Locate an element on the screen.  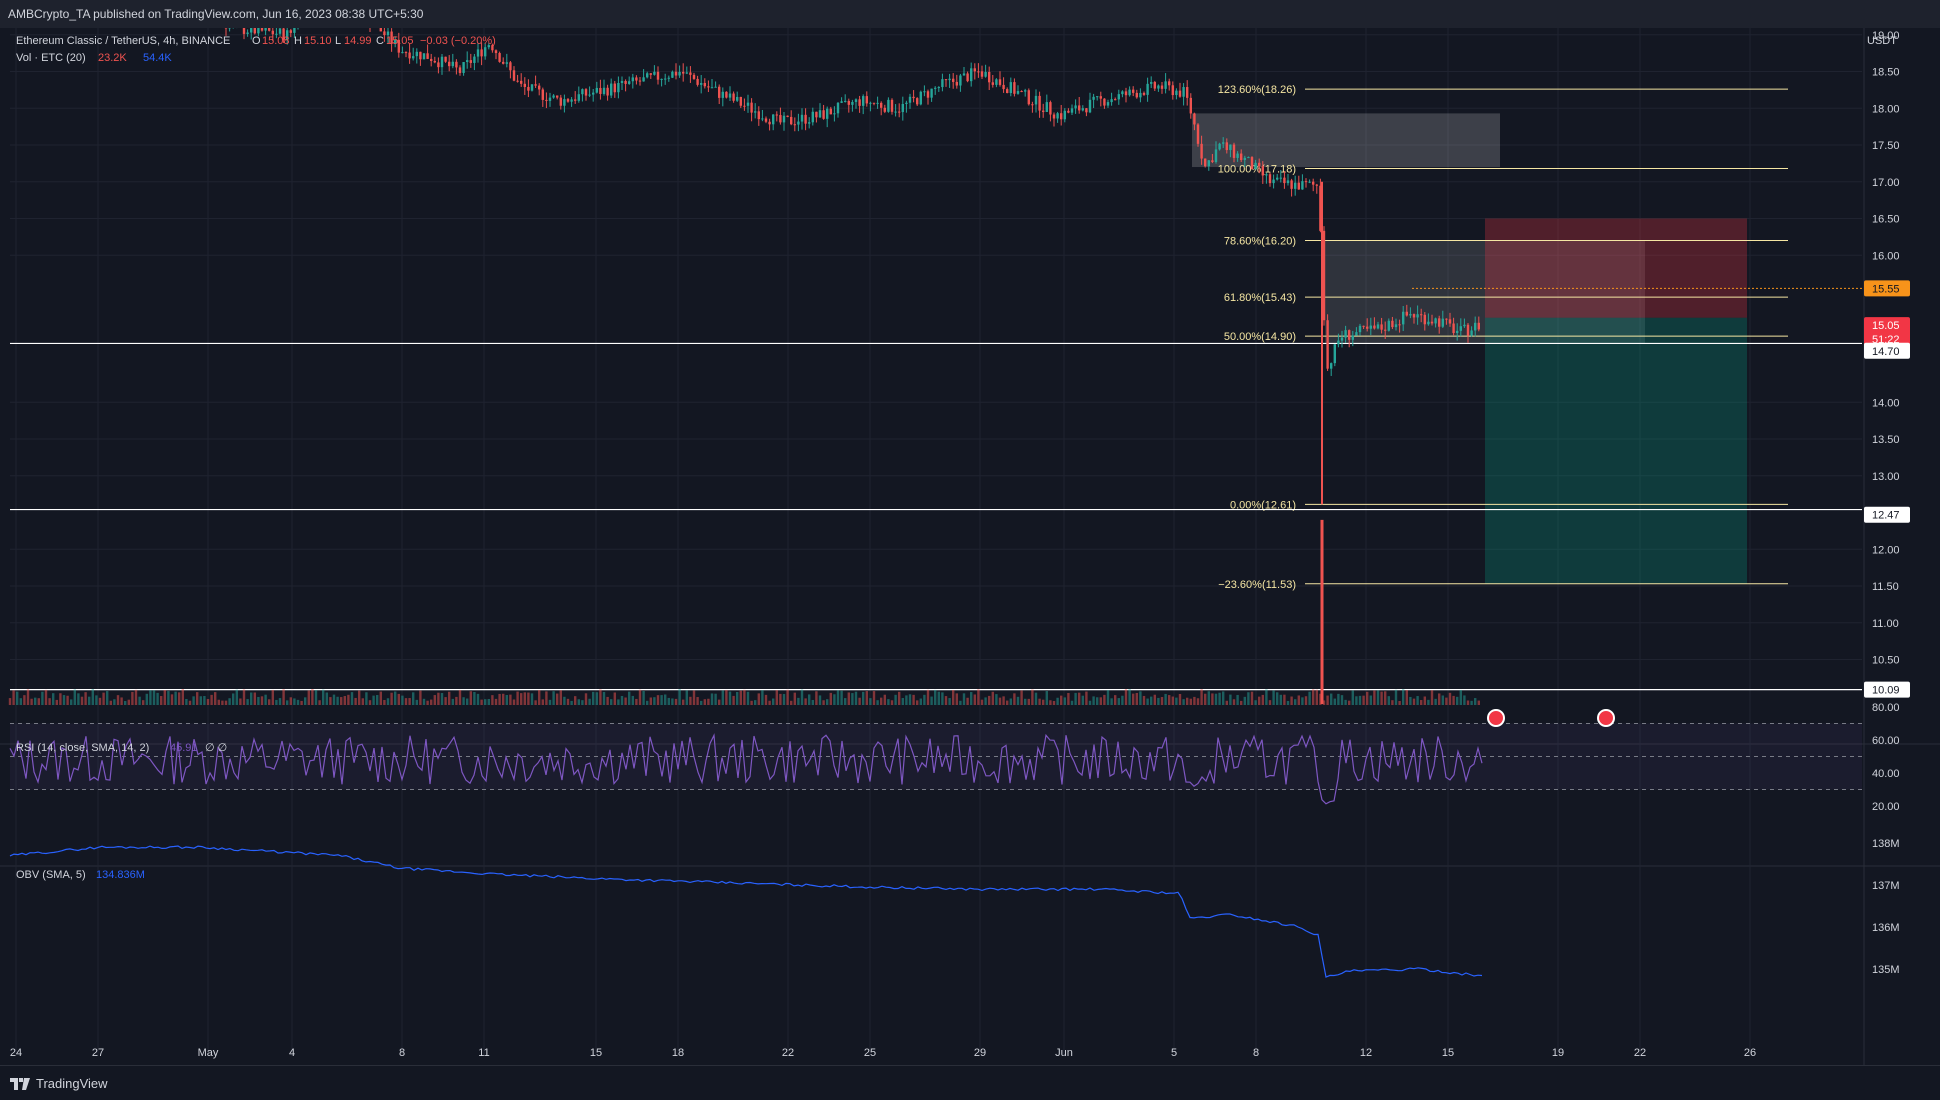
time-tick-label: 8 is located at coordinates (402, 1053).